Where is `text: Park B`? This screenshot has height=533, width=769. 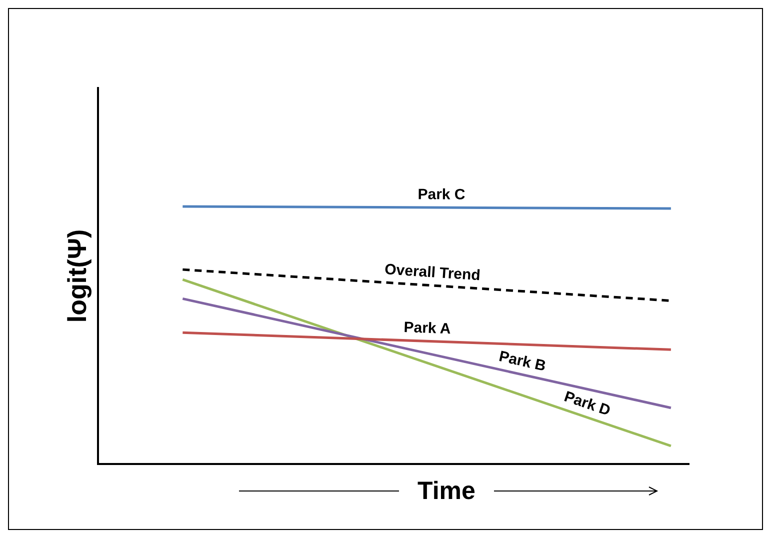 text: Park B is located at coordinates (522, 361).